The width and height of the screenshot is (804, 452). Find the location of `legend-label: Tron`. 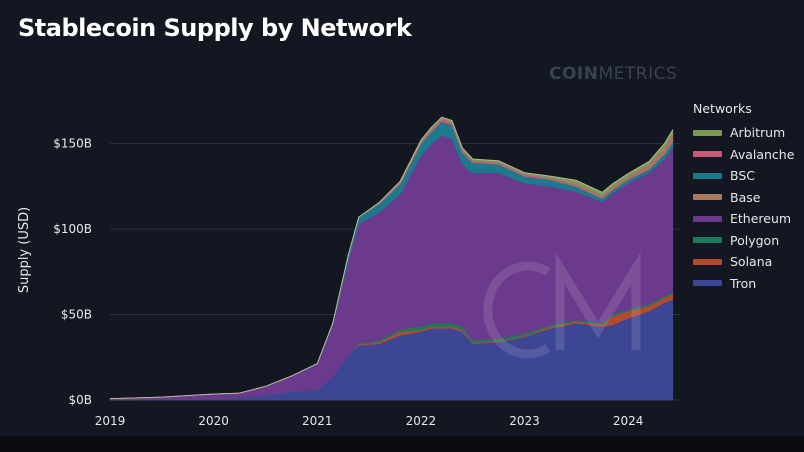

legend-label: Tron is located at coordinates (743, 283).